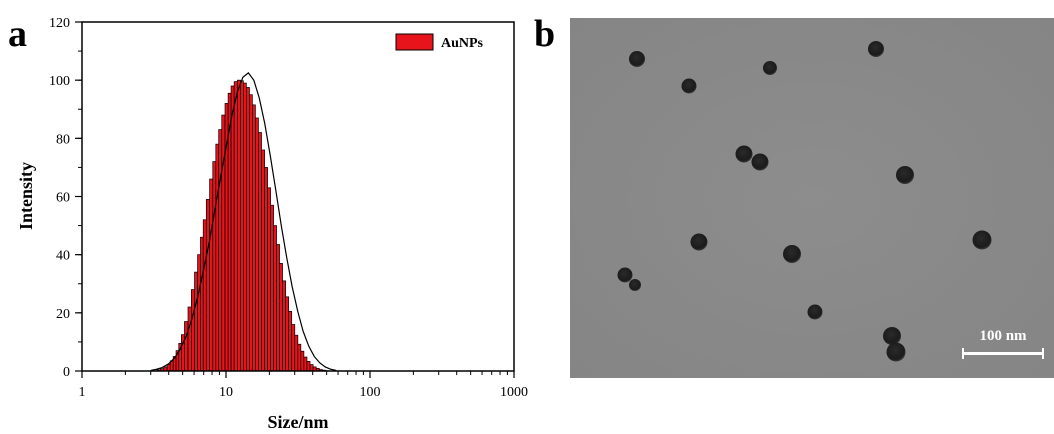  I want to click on scale-bar: 100 nm, so click(1003, 343).